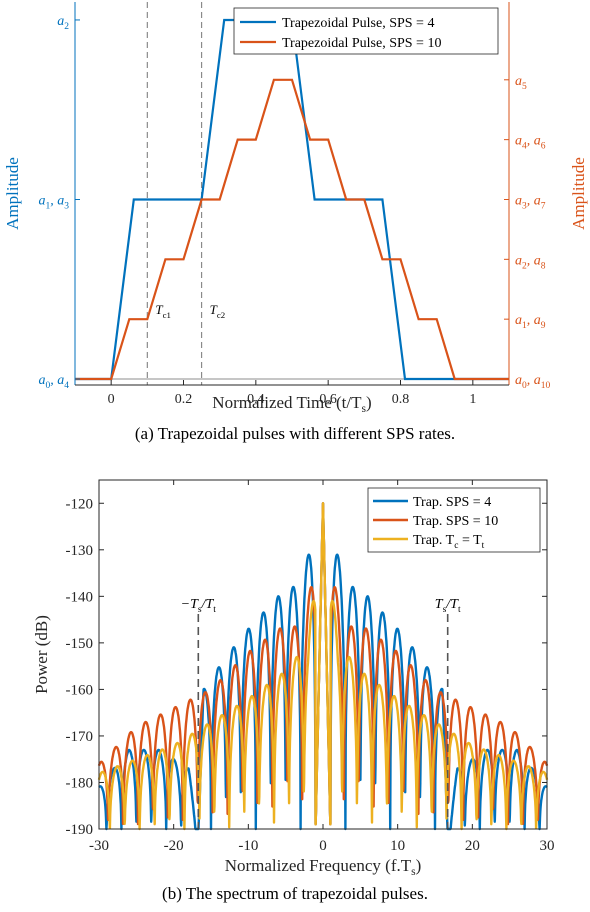 Image resolution: width=590 pixels, height=912 pixels. What do you see at coordinates (111, 399) in the screenshot?
I see `x-tick-label-a: 0` at bounding box center [111, 399].